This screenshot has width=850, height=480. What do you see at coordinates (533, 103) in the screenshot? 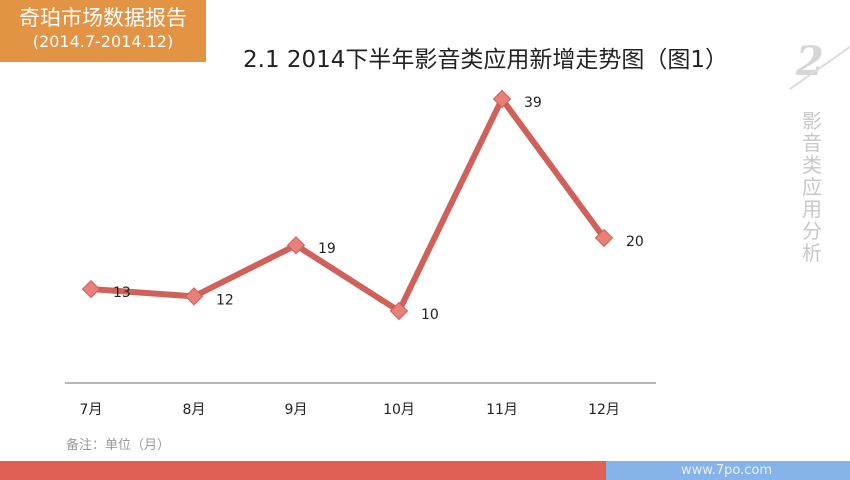
I see `data-label: 39` at bounding box center [533, 103].